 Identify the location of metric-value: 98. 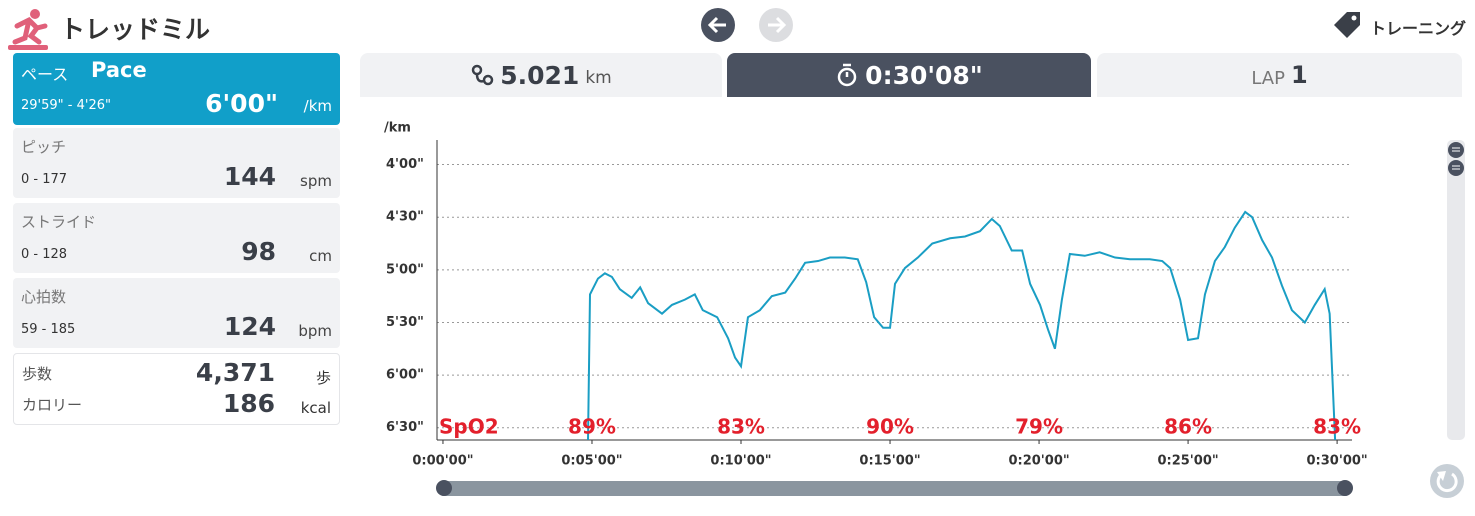
(258, 251).